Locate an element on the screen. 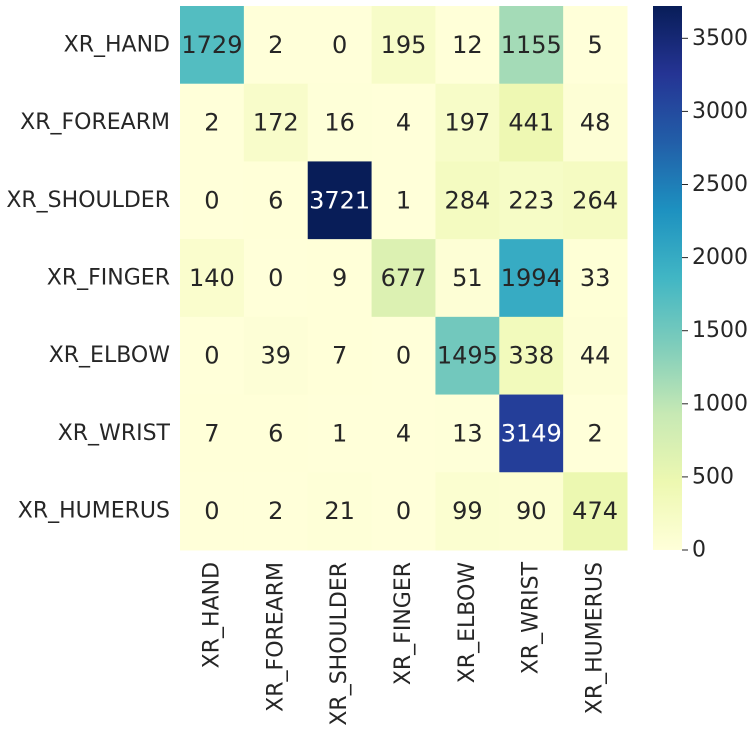 Image resolution: width=754 pixels, height=730 pixels. cell-value-label: 4 is located at coordinates (403, 433).